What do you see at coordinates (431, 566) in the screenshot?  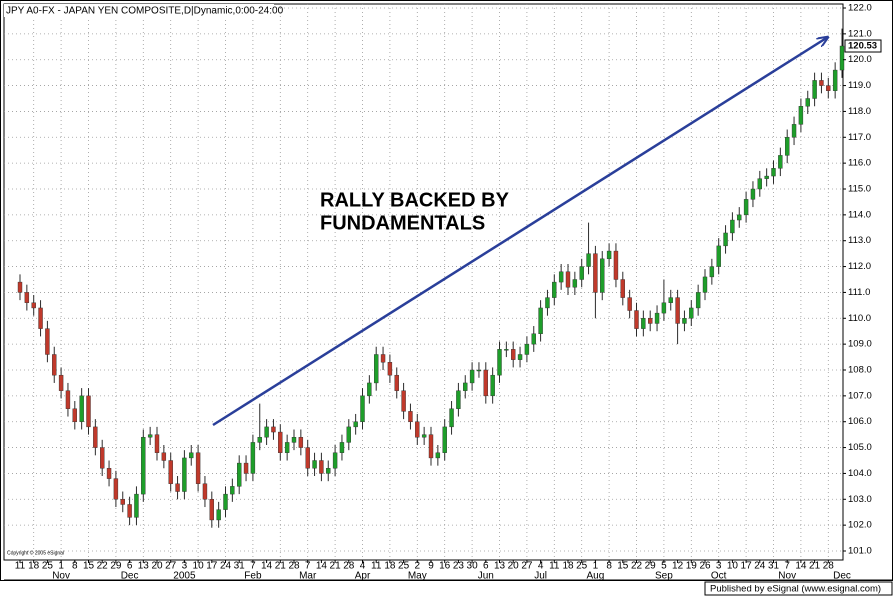 I see `x-tick-label: 9` at bounding box center [431, 566].